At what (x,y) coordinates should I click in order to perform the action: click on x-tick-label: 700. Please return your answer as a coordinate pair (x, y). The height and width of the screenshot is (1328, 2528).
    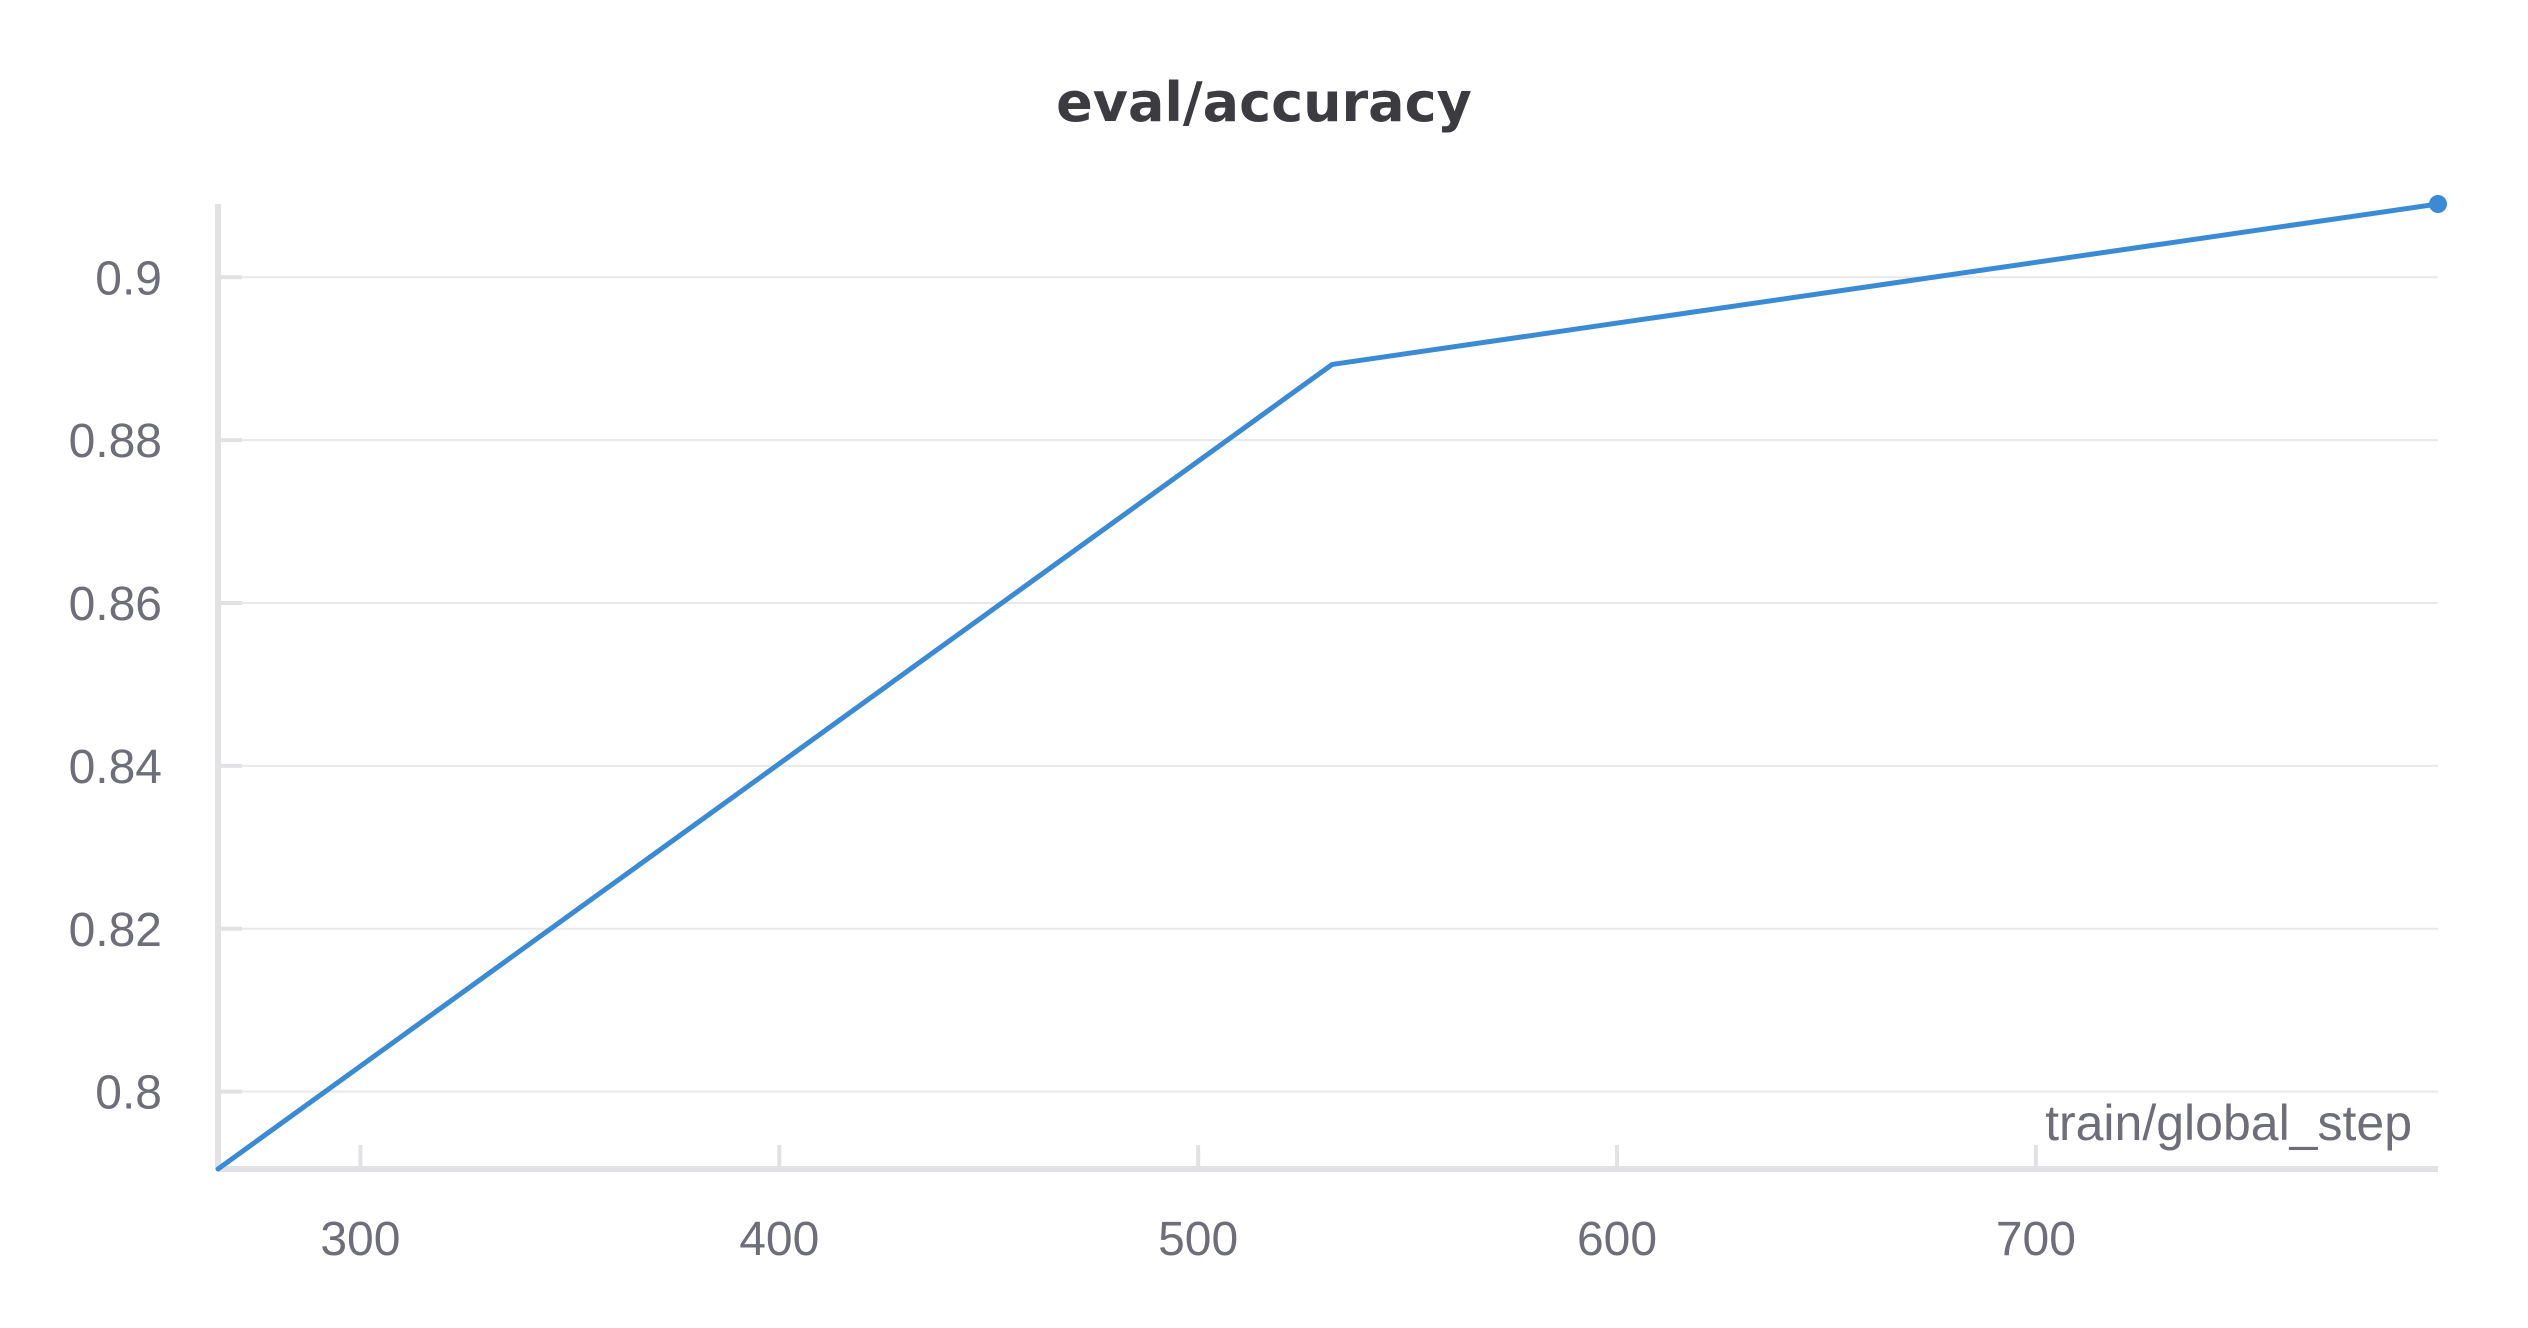
    Looking at the image, I should click on (2036, 1239).